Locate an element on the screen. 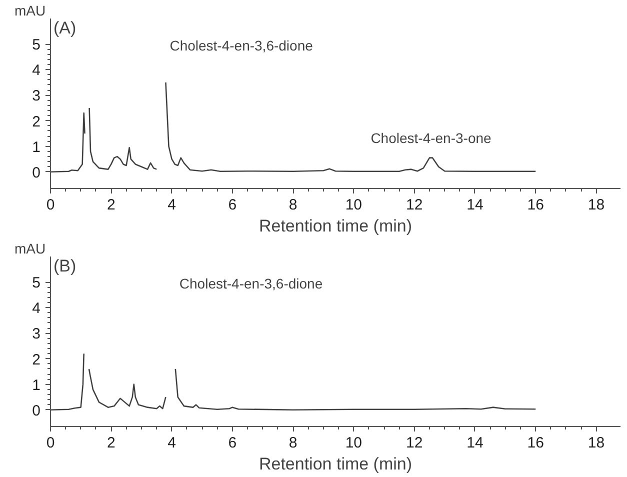  annotation: Cholest-4-en-3-one is located at coordinates (431, 138).